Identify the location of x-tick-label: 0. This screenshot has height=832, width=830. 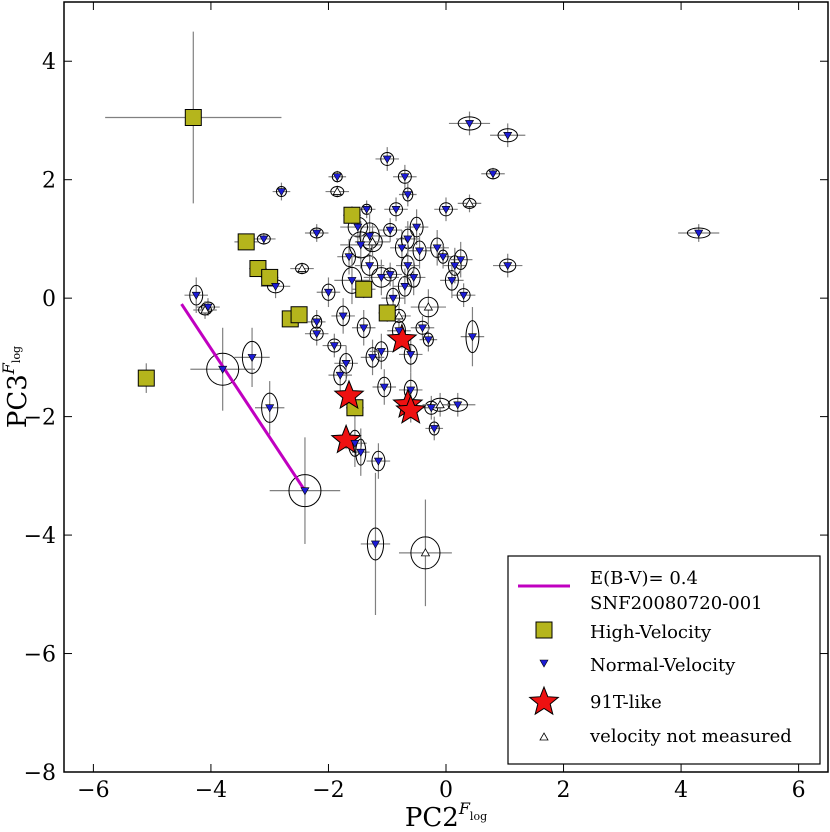
(446, 790).